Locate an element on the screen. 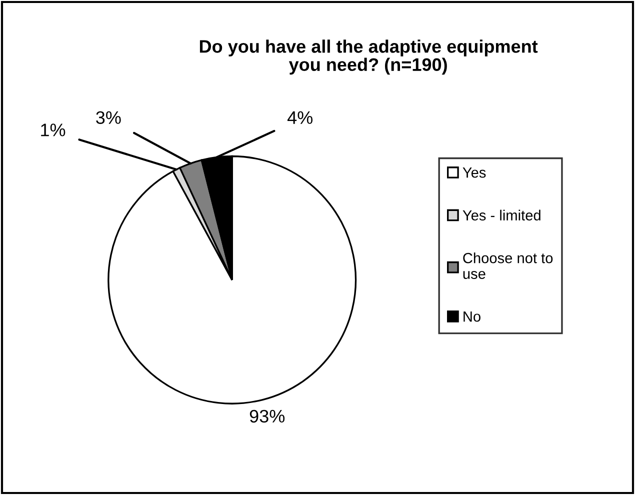 The width and height of the screenshot is (635, 495). data-label: 4% is located at coordinates (300, 117).